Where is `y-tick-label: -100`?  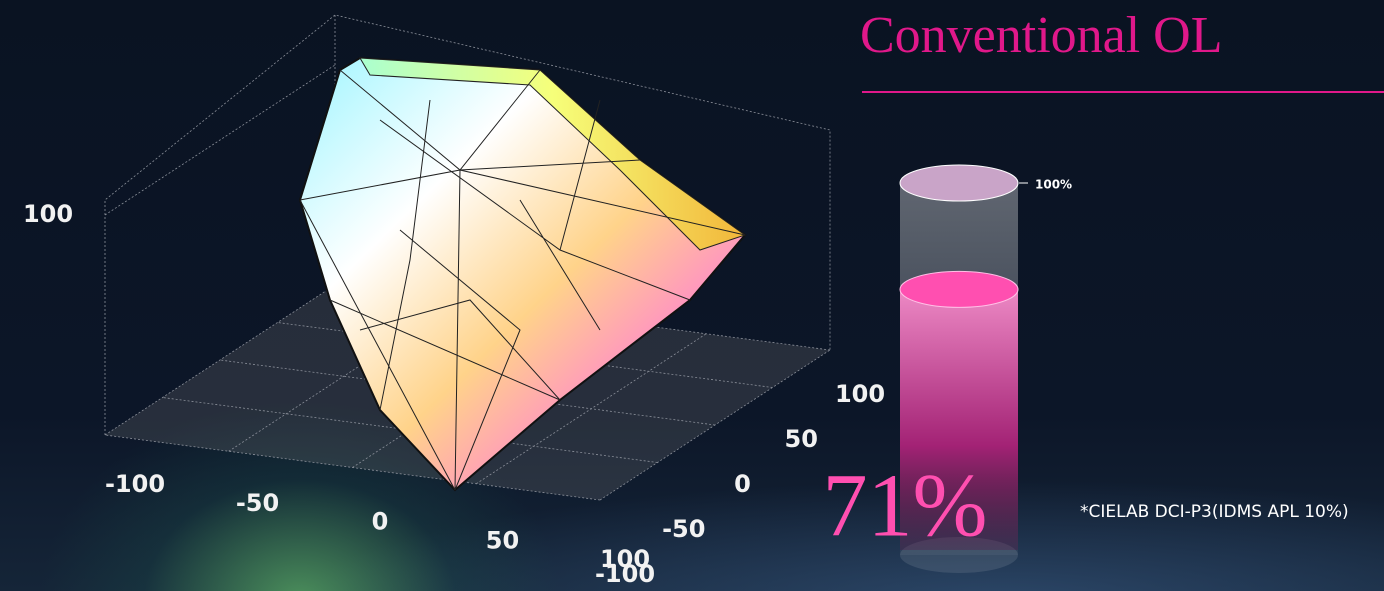 y-tick-label: -100 is located at coordinates (625, 574).